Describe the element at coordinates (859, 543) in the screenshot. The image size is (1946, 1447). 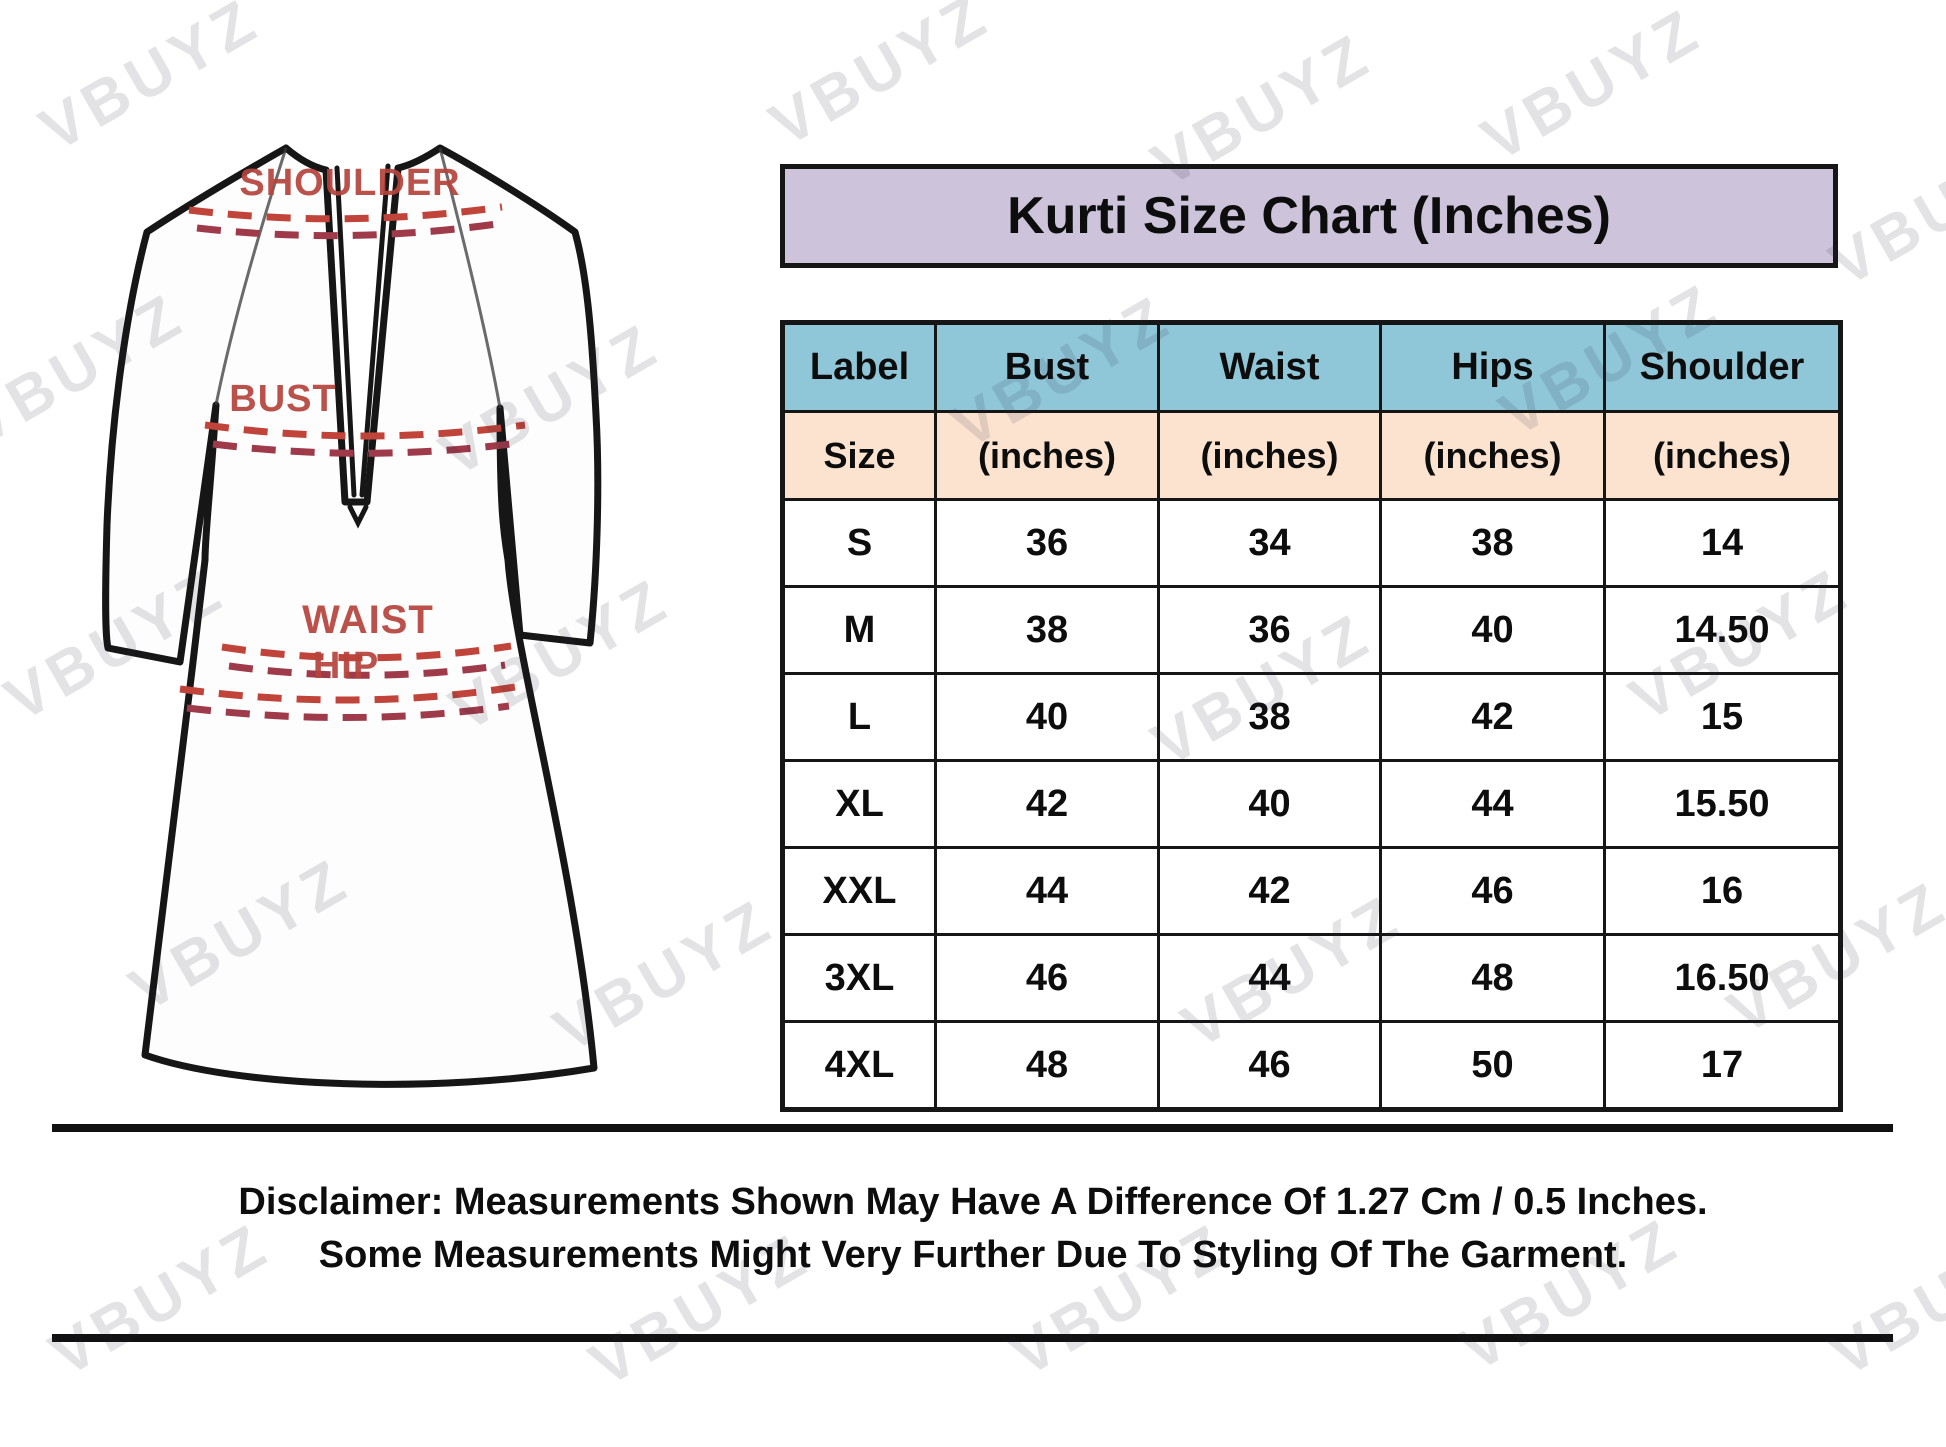
I see `size-label-cell: S` at that location.